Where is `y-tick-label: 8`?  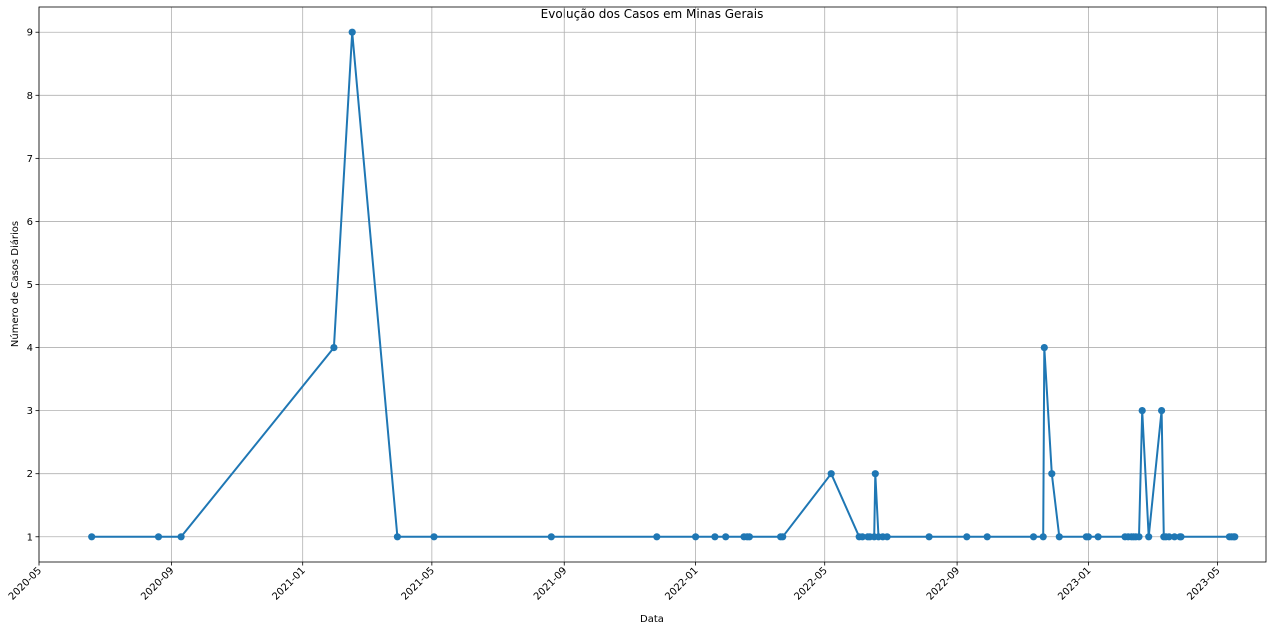 y-tick-label: 8 is located at coordinates (30, 96).